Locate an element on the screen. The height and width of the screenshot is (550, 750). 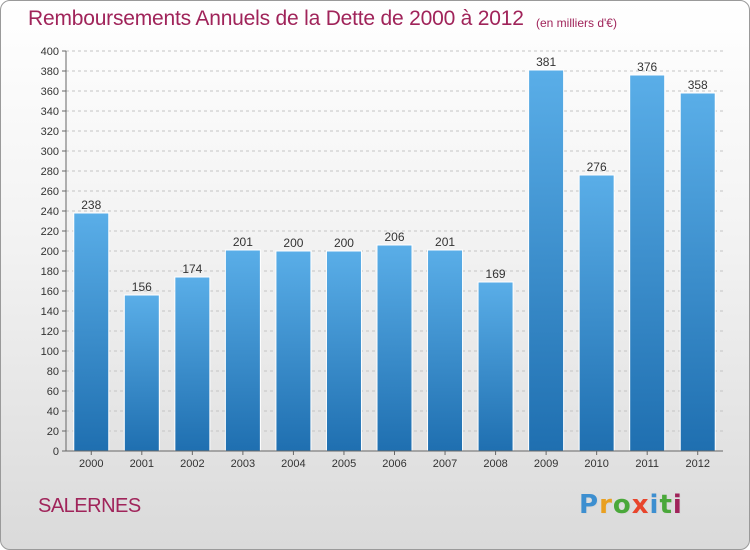
bar-value-label: 358 is located at coordinates (698, 85).